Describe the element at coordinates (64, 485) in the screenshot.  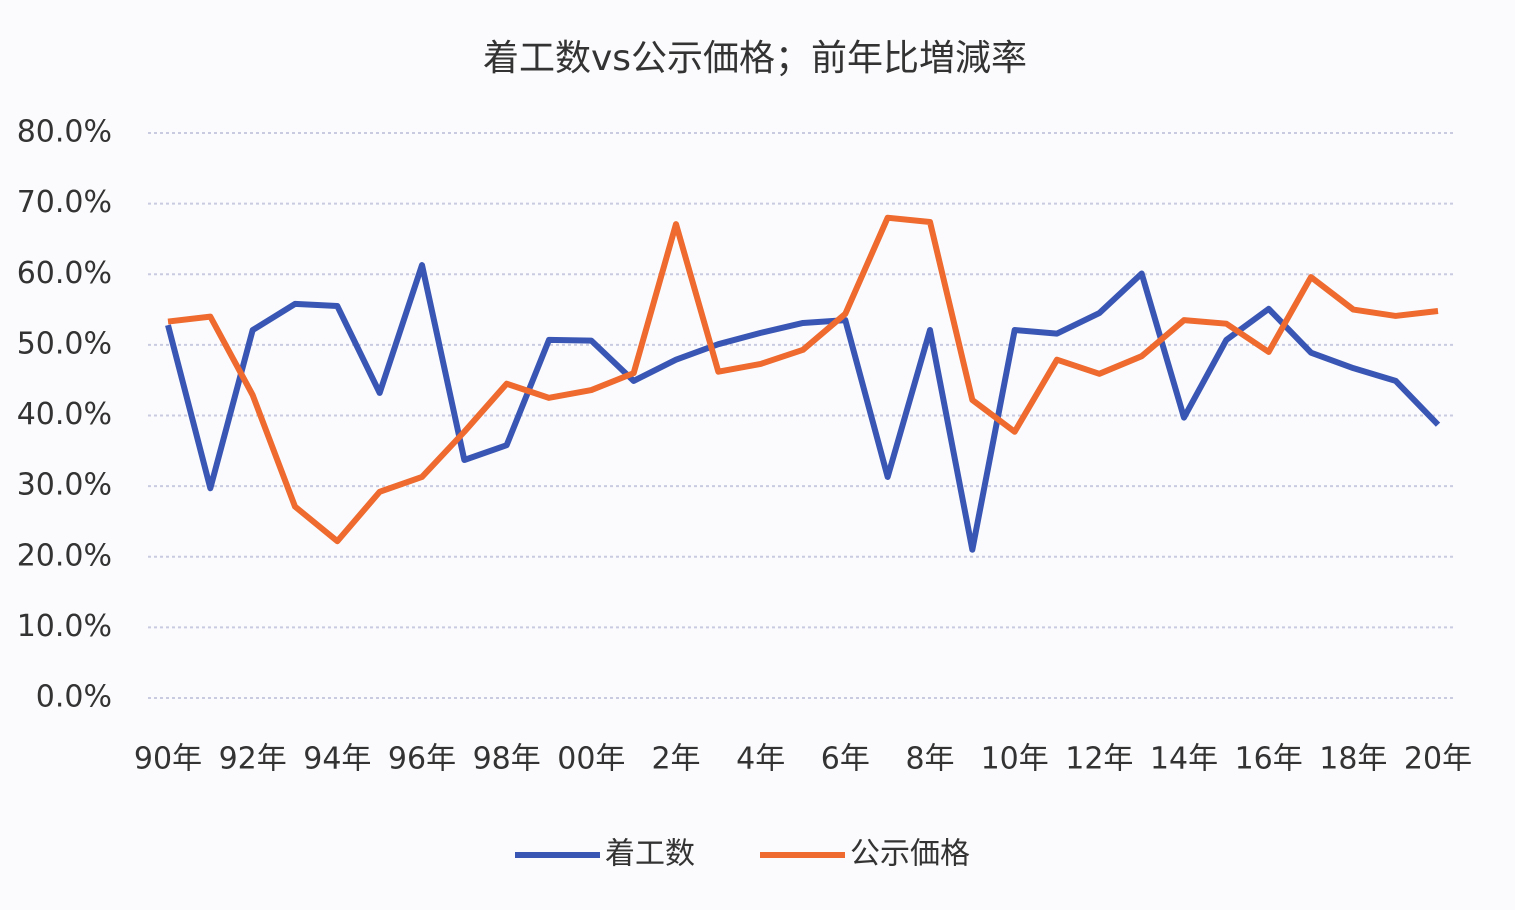
I see `y-tick-label: 30.0%` at that location.